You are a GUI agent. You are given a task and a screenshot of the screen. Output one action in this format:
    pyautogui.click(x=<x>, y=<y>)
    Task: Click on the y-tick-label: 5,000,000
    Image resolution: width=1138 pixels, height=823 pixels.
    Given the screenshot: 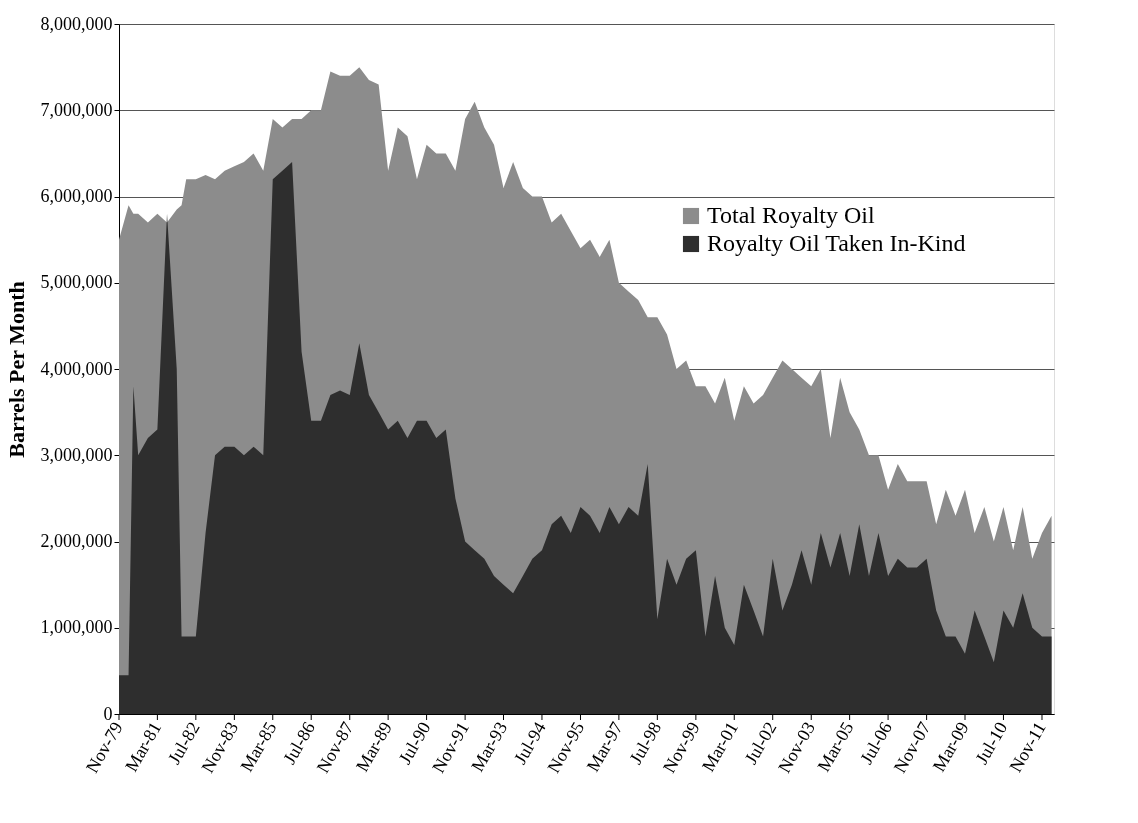 What is the action you would take?
    pyautogui.click(x=76, y=282)
    